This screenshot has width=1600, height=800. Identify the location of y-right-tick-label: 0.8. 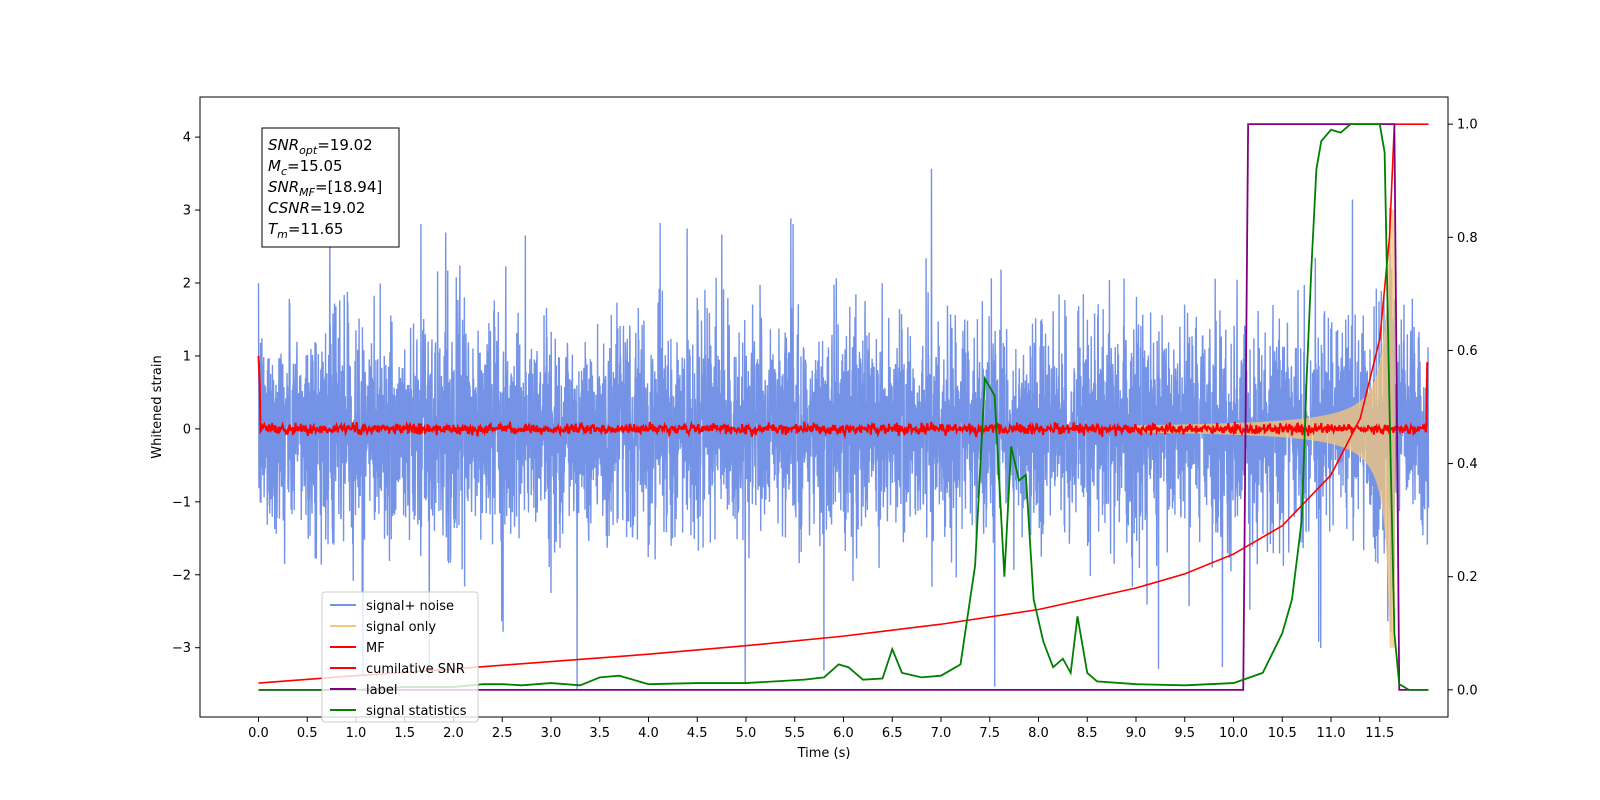
(1467, 238).